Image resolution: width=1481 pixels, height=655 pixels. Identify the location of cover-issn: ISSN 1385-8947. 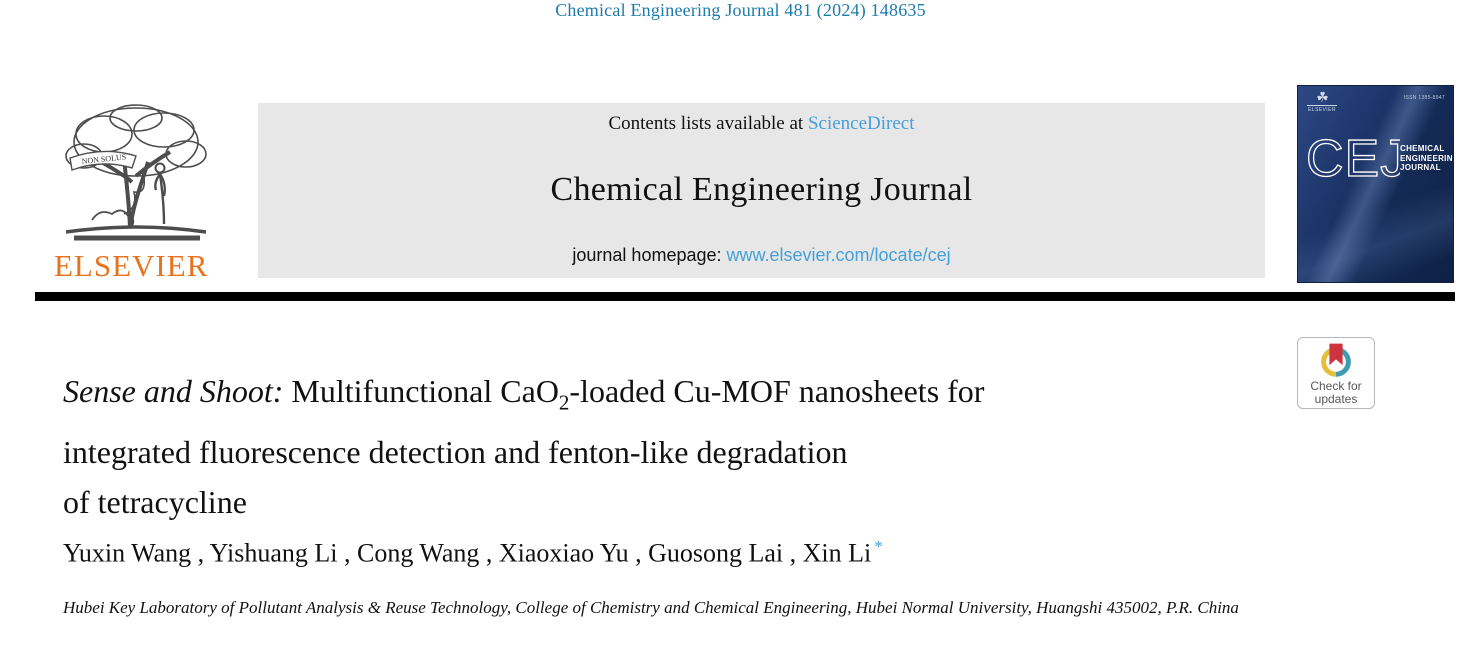
(1424, 98).